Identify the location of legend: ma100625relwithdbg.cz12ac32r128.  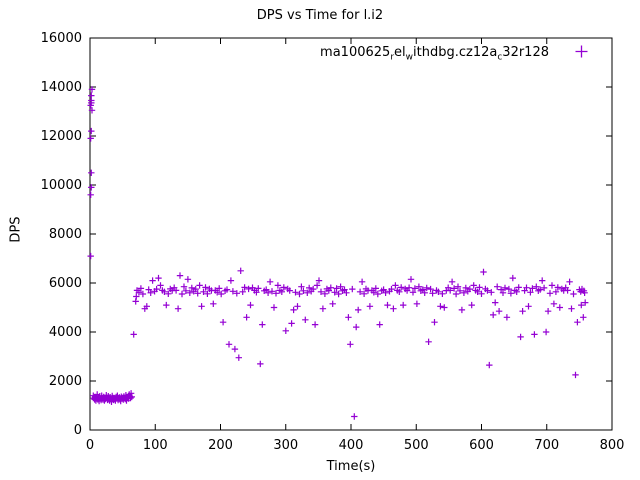
(454, 54).